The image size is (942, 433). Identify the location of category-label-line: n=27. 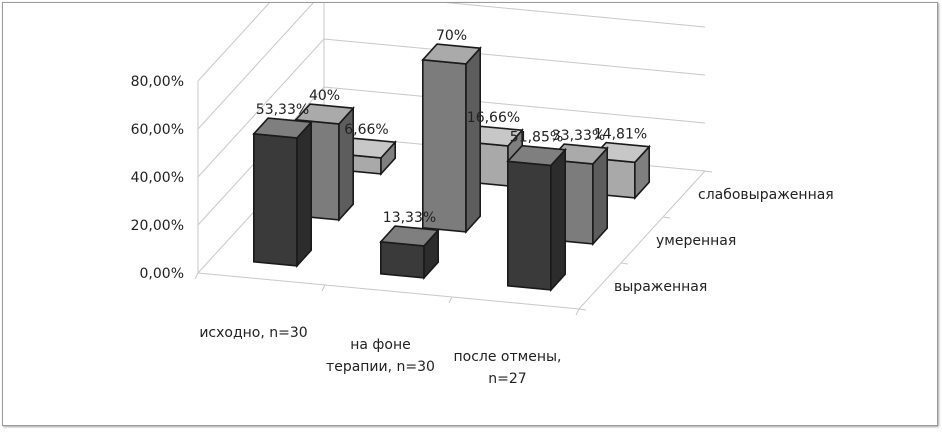
(507, 379).